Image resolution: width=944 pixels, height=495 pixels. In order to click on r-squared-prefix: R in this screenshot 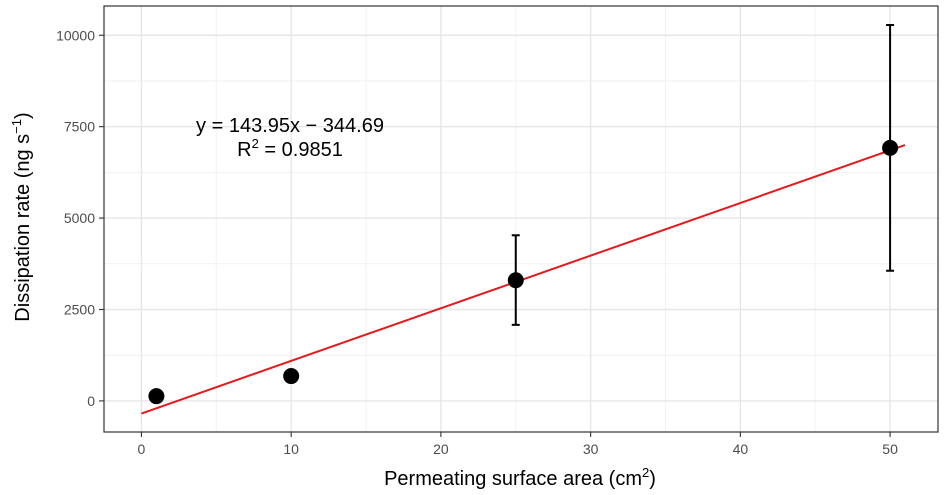, I will do `click(244, 150)`.